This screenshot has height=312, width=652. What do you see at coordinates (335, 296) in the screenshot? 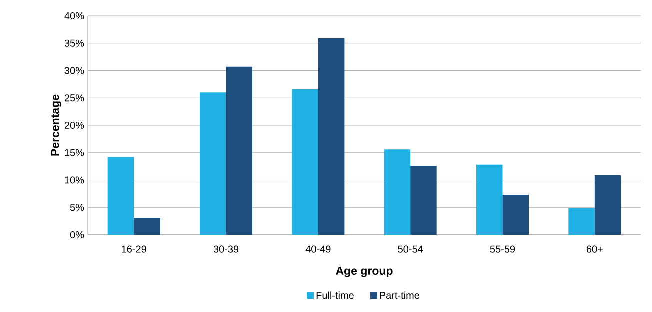
I see `legend-label: Full-time` at bounding box center [335, 296].